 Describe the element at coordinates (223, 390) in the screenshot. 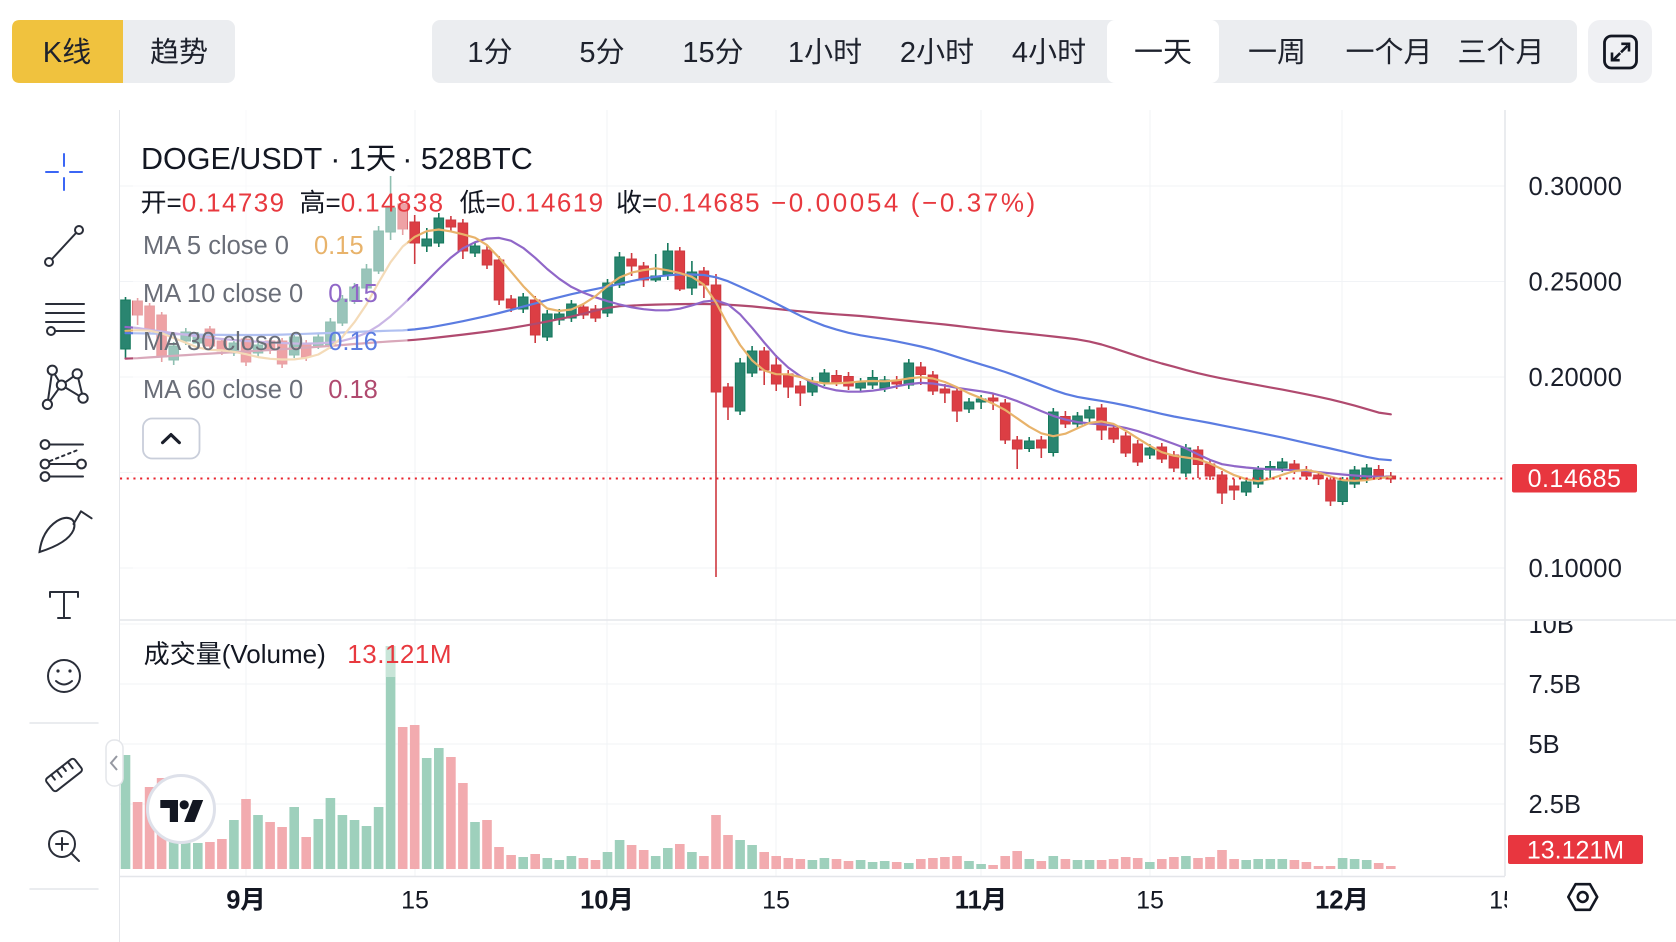

I see `svg-text: MA 60 close 0` at that location.